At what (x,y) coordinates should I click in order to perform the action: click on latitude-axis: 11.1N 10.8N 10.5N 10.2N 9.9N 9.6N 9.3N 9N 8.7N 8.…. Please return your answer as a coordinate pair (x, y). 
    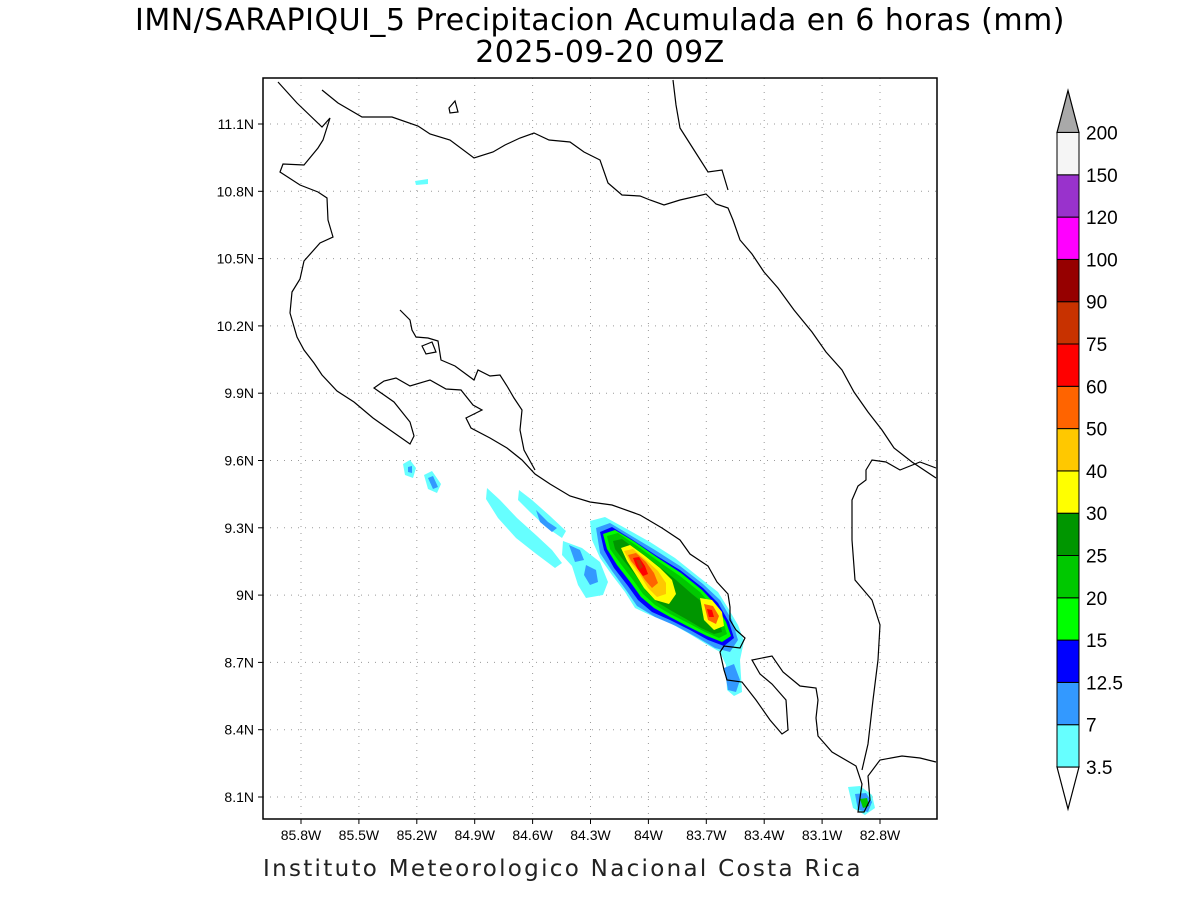
    Looking at the image, I should click on (240, 460).